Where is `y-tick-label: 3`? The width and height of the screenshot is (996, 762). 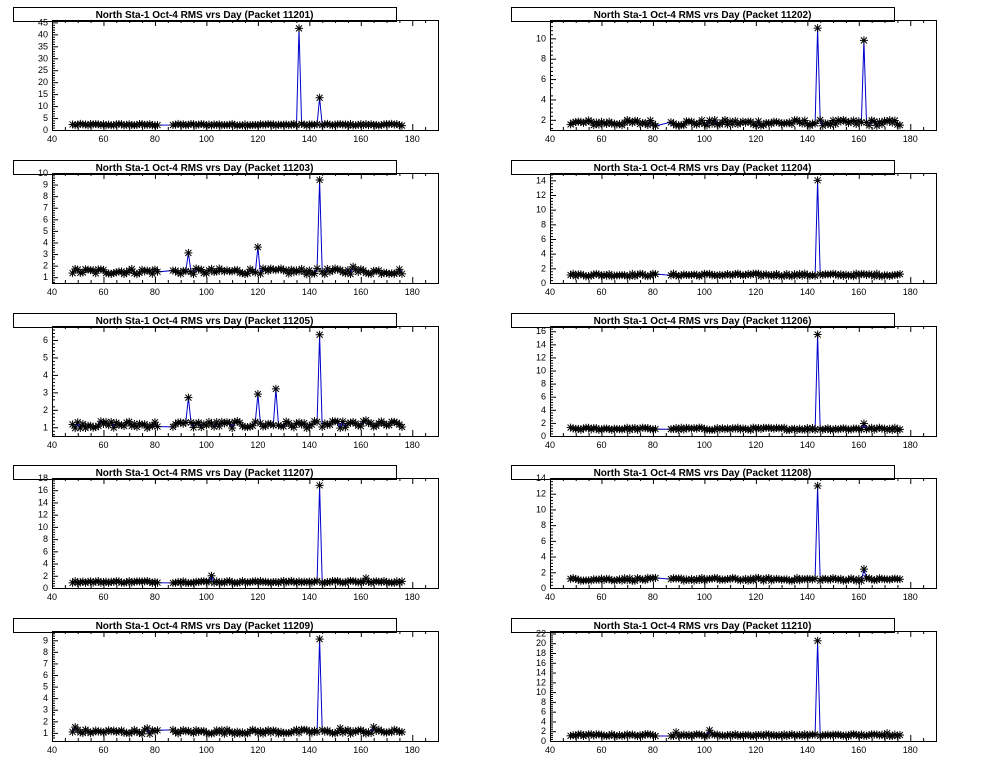 y-tick-label: 3 is located at coordinates (45, 254).